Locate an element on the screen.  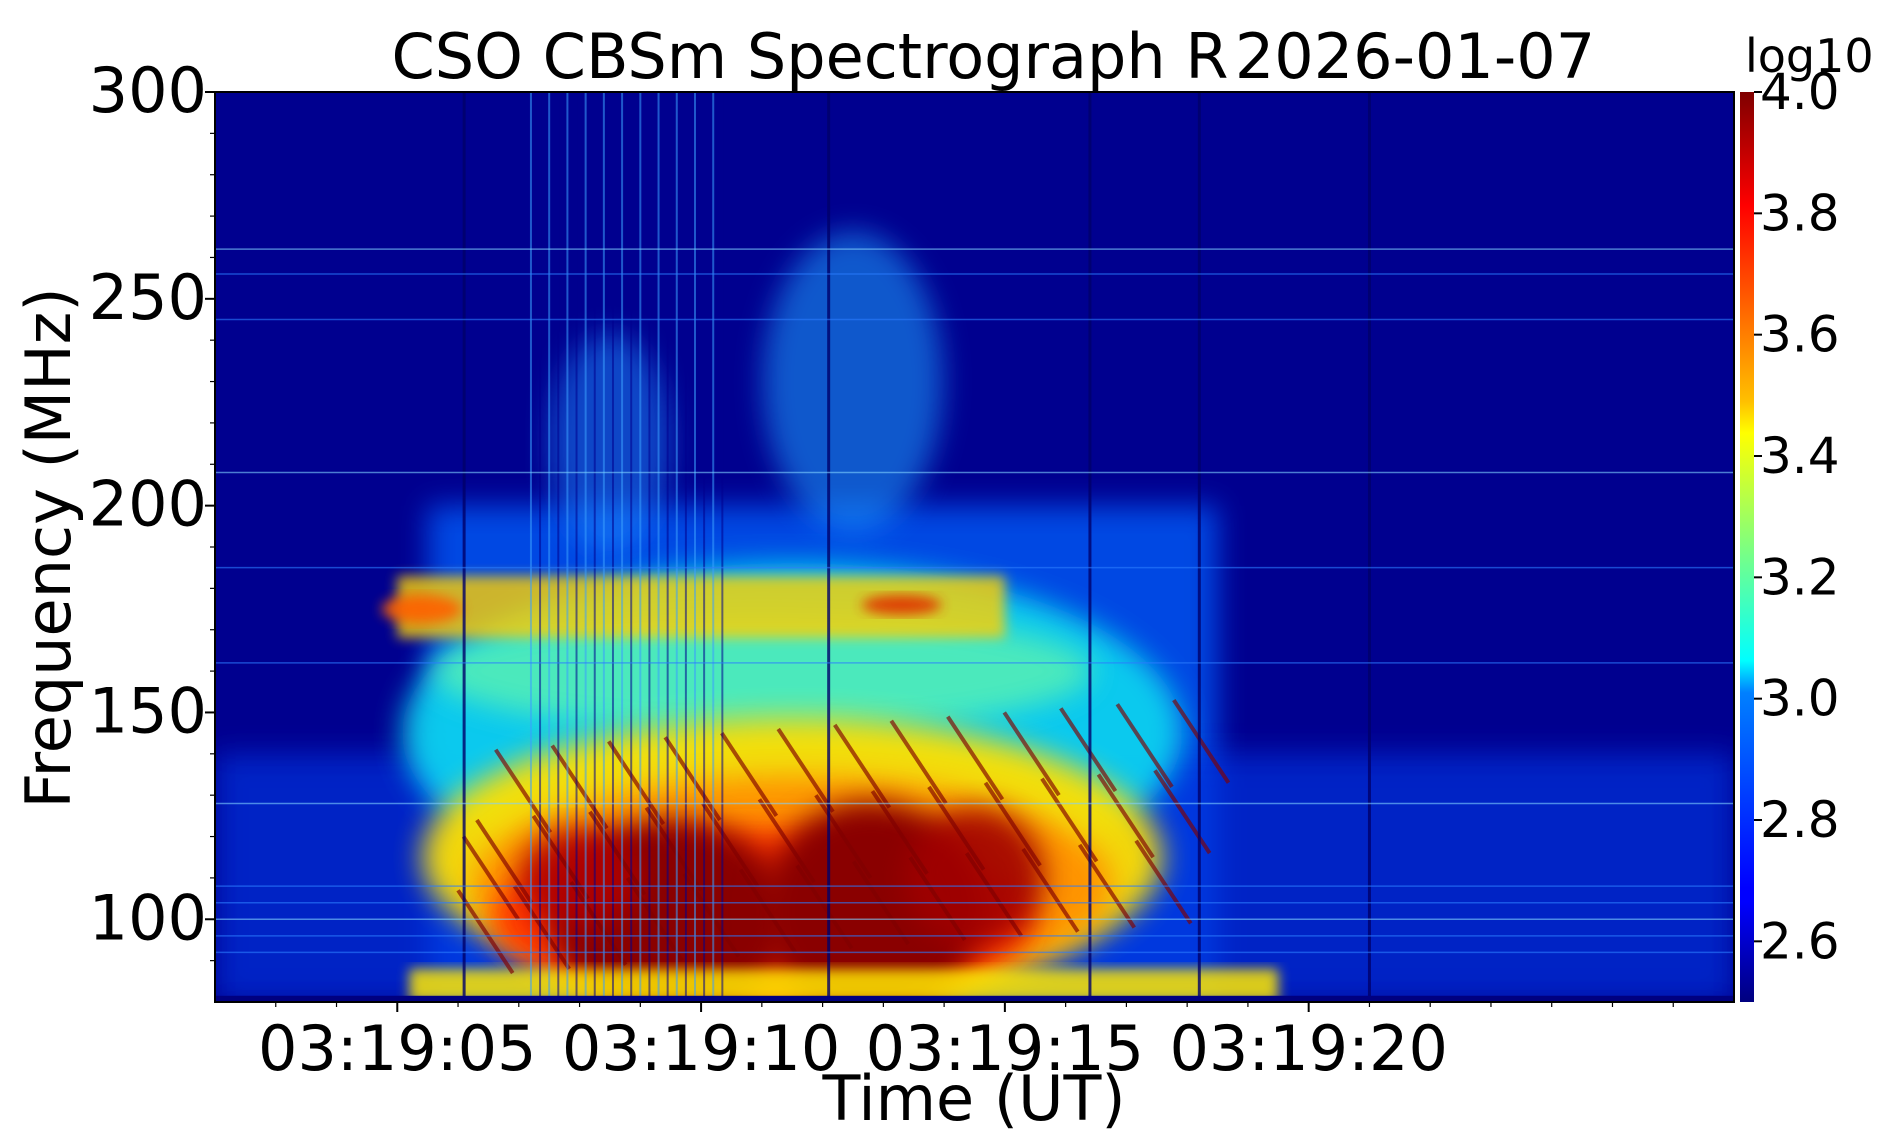
y-tick-label: 200 is located at coordinates (148, 504).